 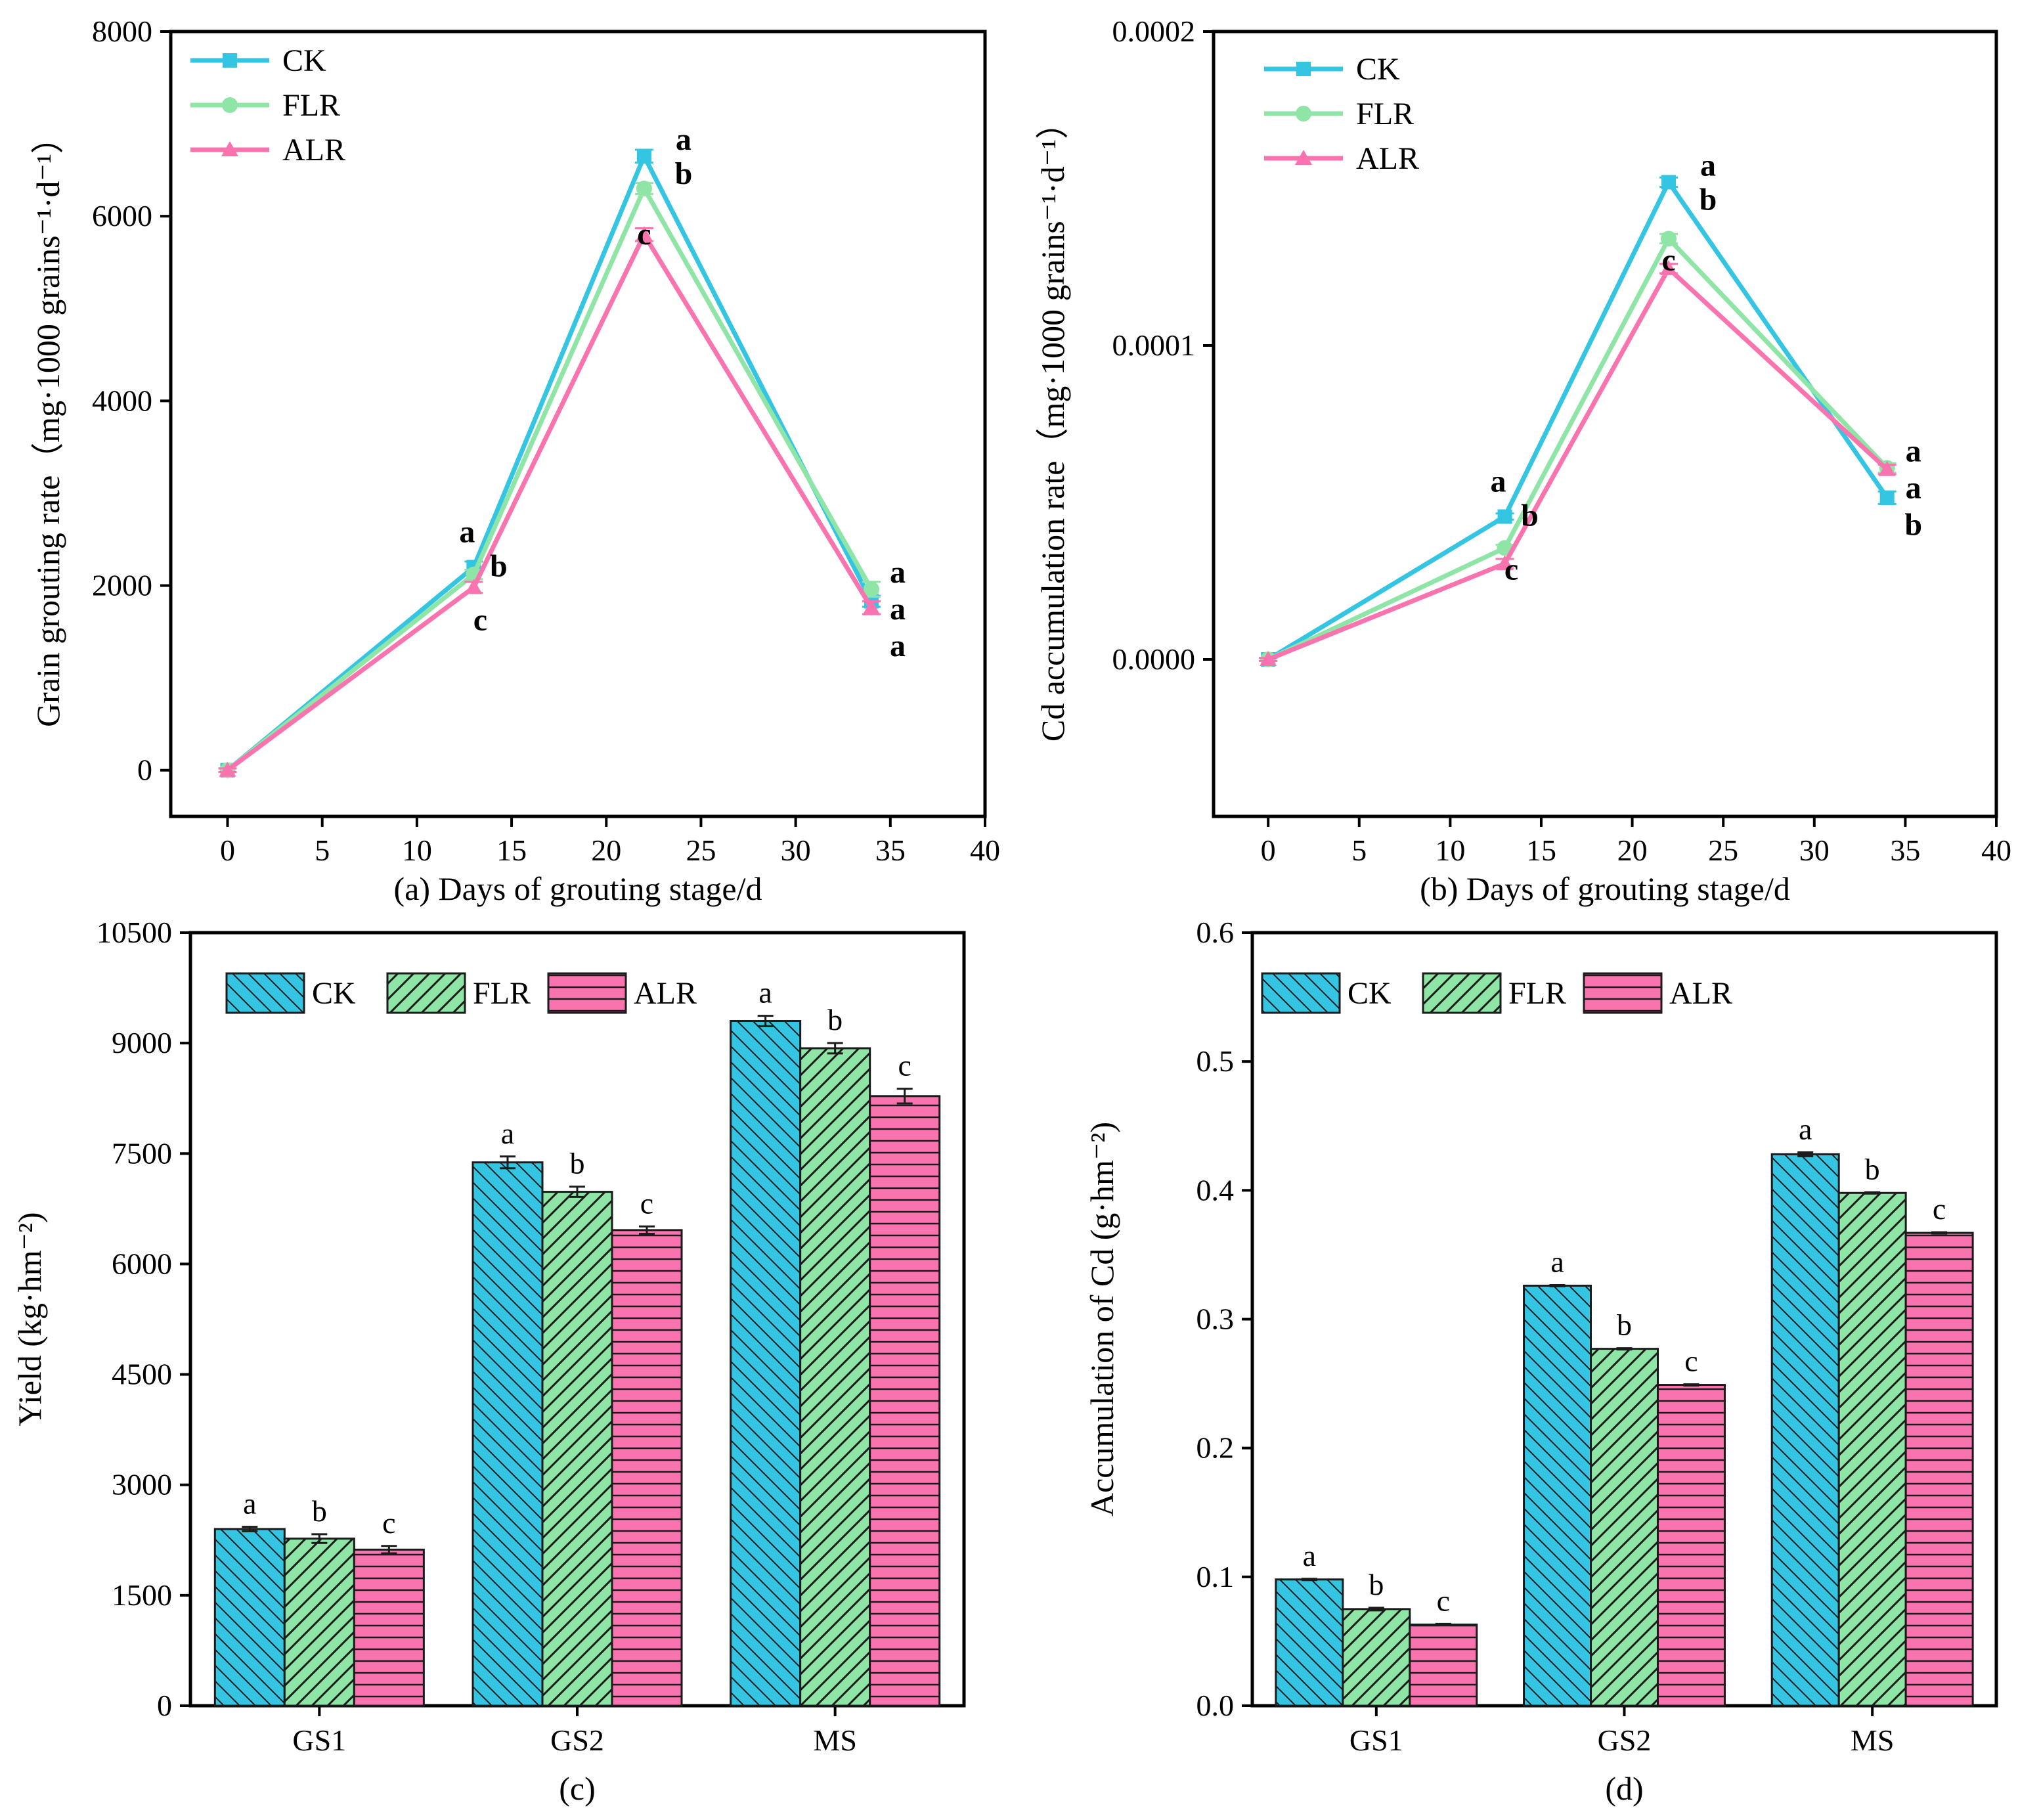 I want to click on y-tick-label: 6000, so click(x=122, y=216).